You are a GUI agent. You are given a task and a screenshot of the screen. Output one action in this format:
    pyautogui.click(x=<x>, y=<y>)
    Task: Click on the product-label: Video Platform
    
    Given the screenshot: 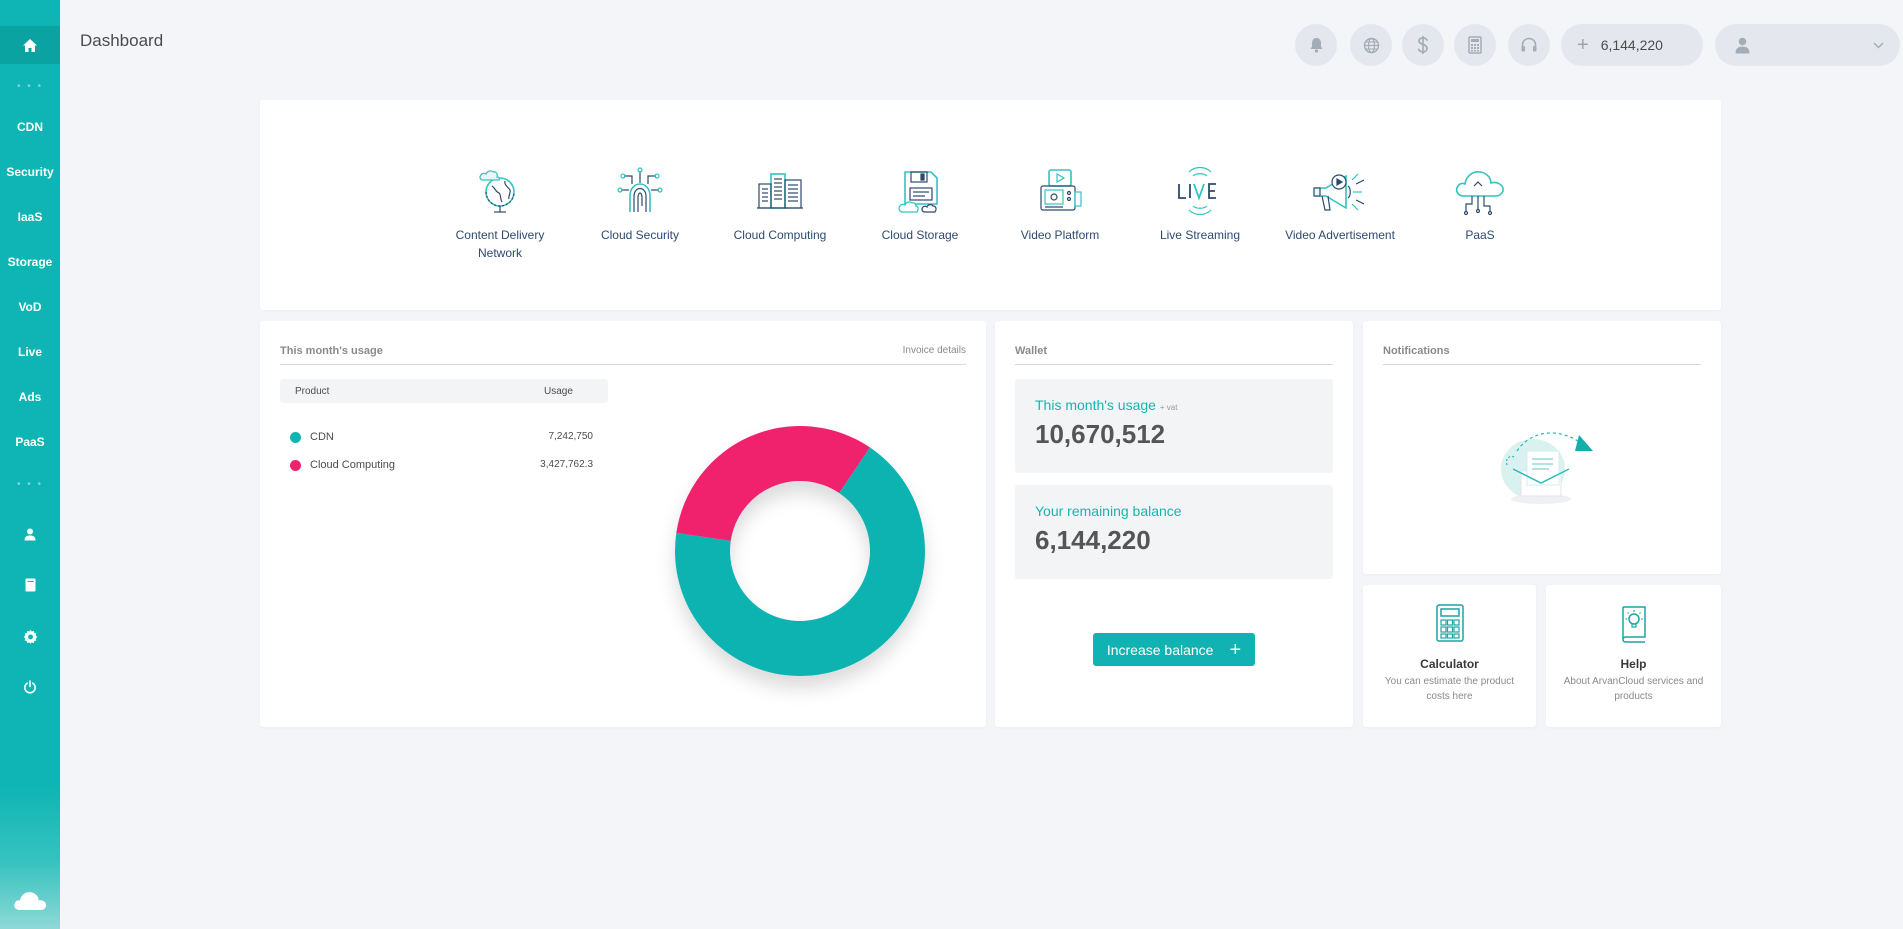 What is the action you would take?
    pyautogui.click(x=1060, y=235)
    